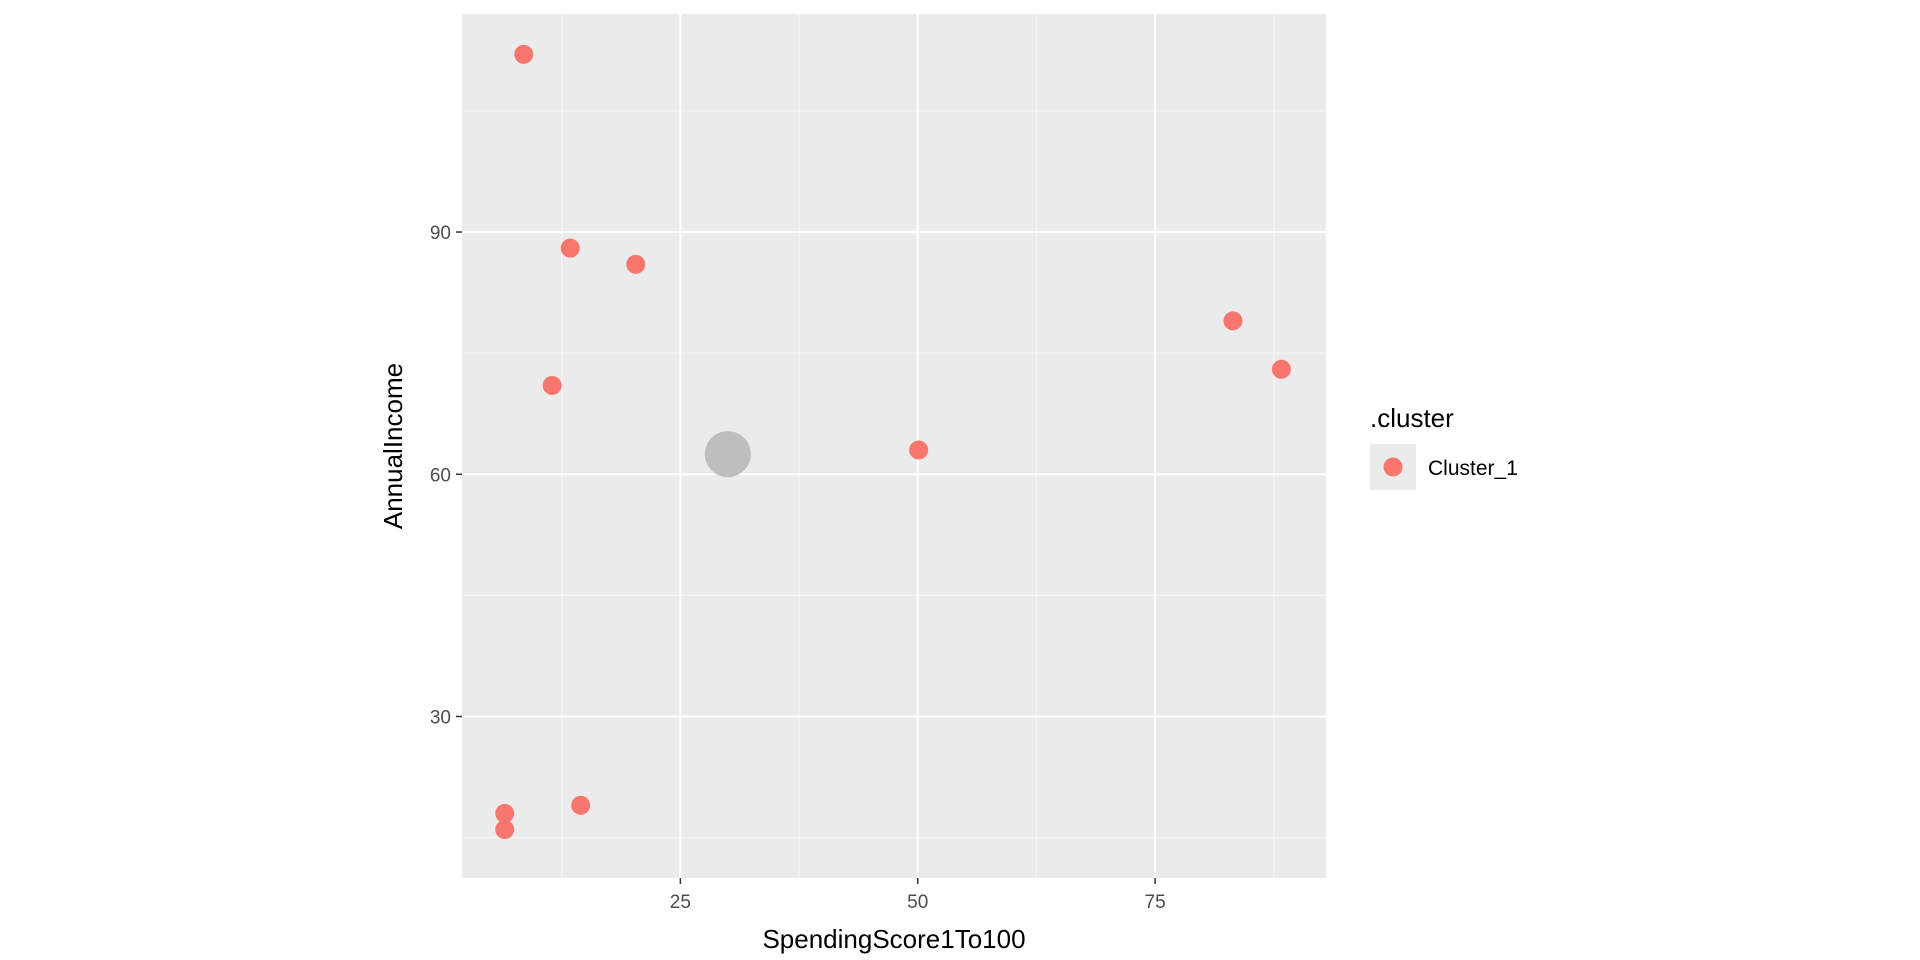  I want to click on y-tick-label: 90, so click(440, 233).